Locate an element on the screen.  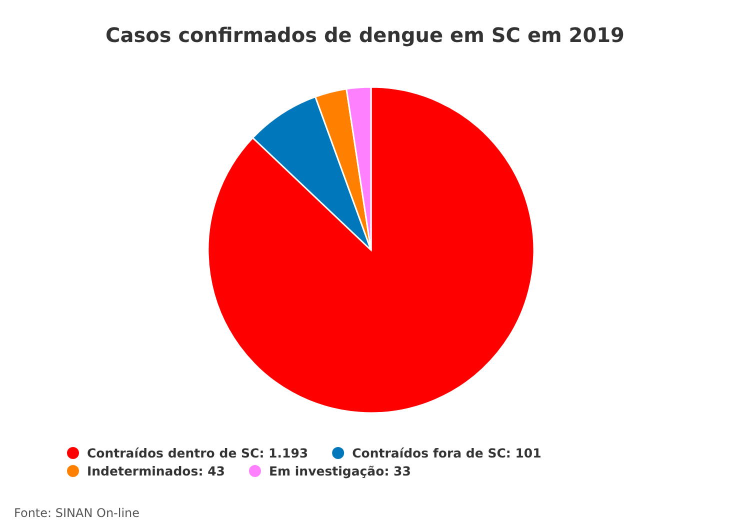
legend-label: Contraídos fora de SC: 101 is located at coordinates (447, 453).